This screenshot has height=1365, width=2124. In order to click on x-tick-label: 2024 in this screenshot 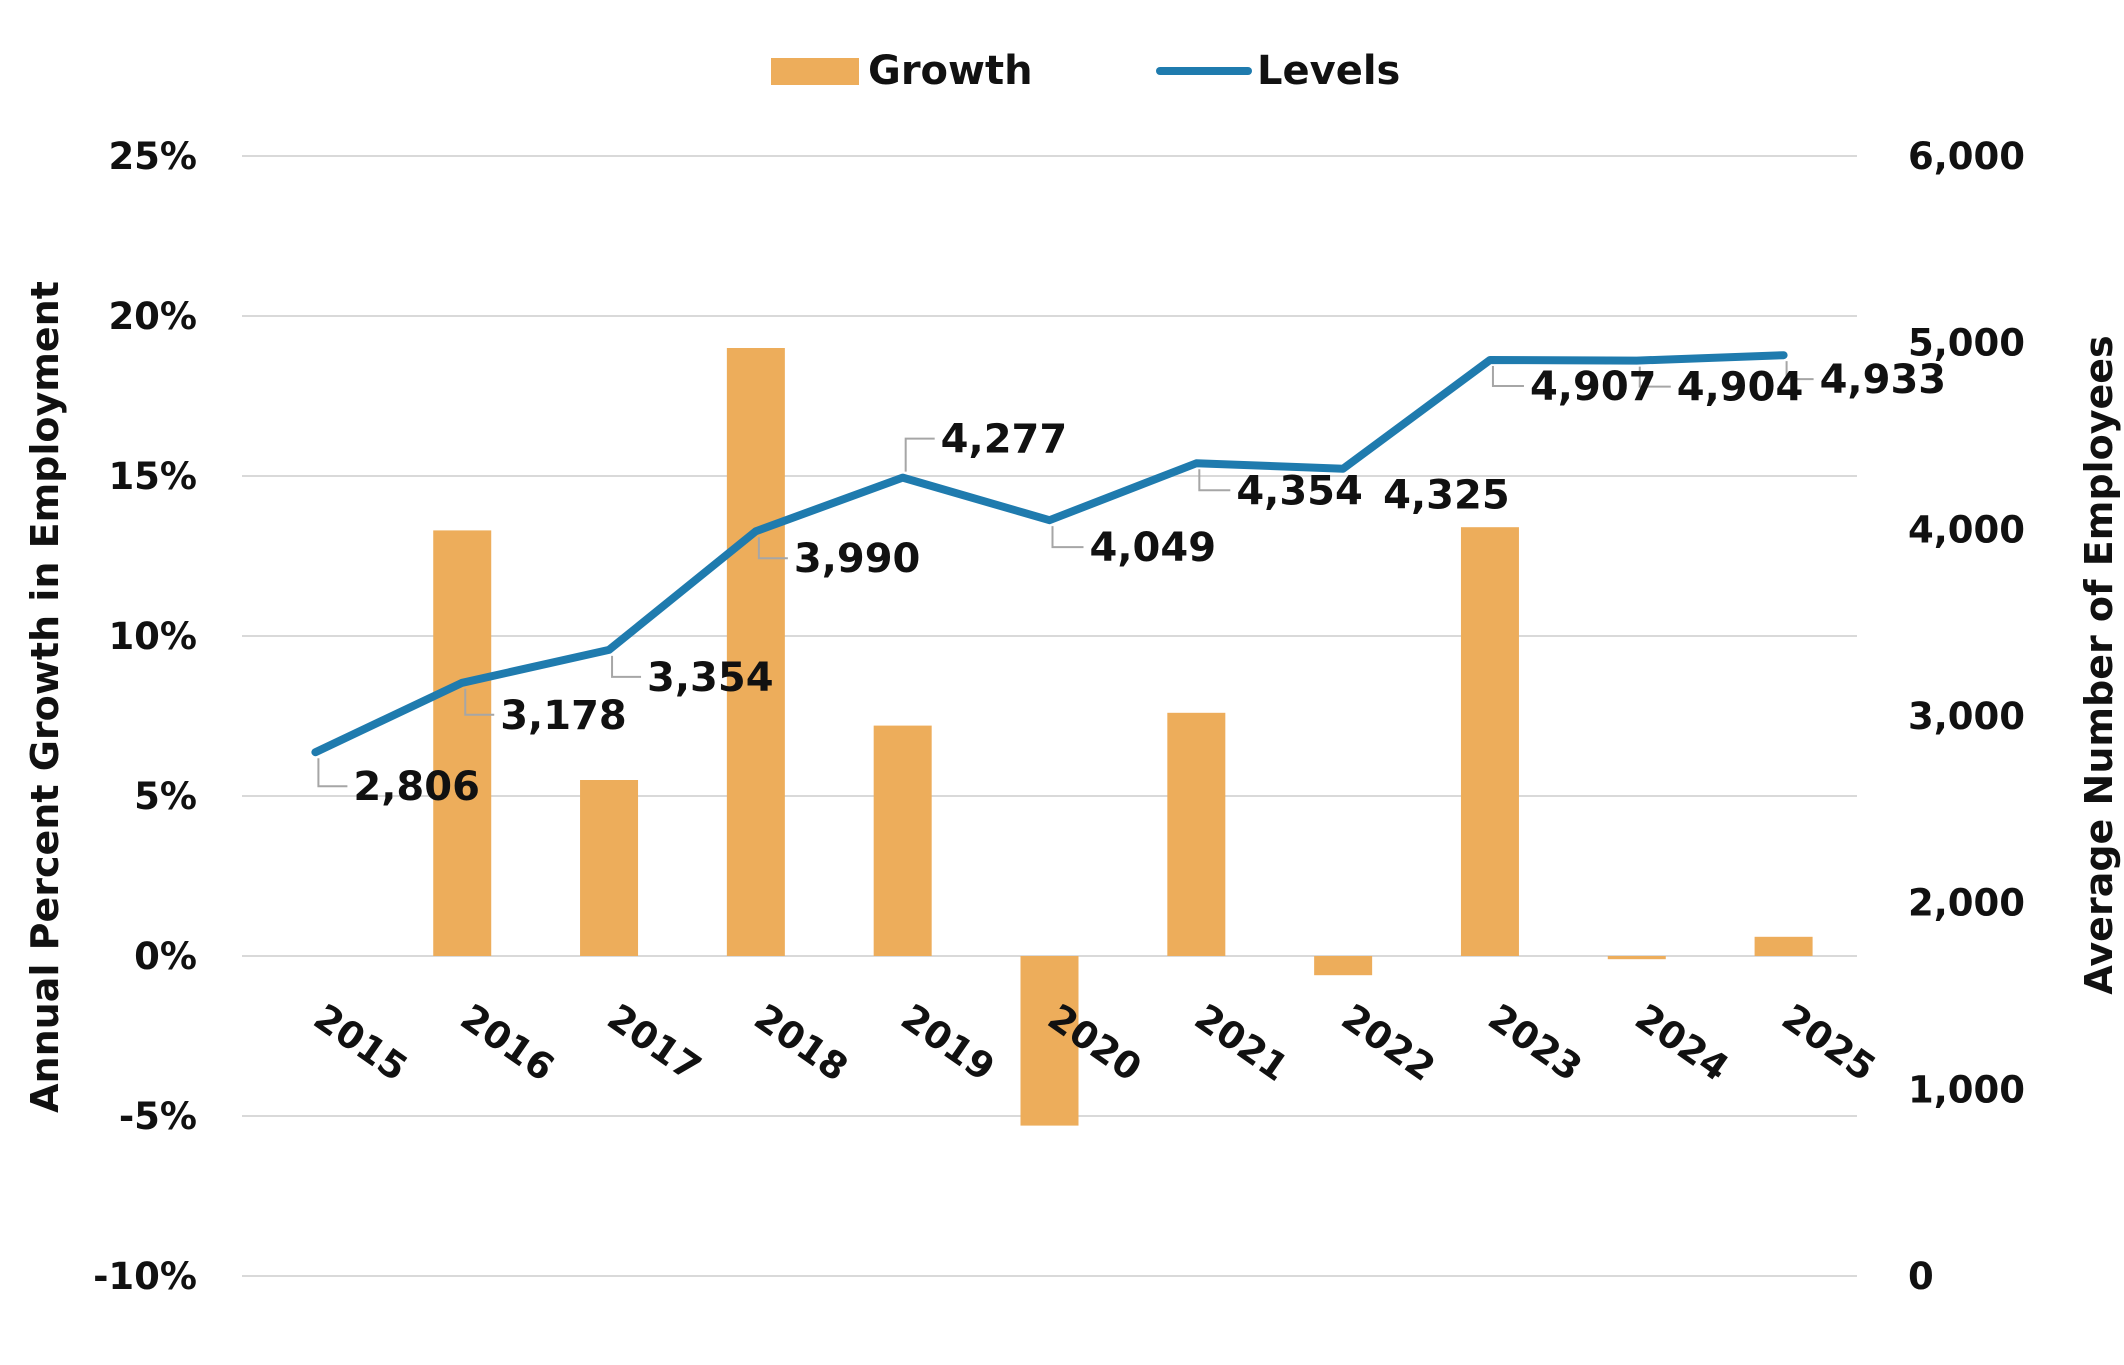, I will do `click(1681, 1043)`.